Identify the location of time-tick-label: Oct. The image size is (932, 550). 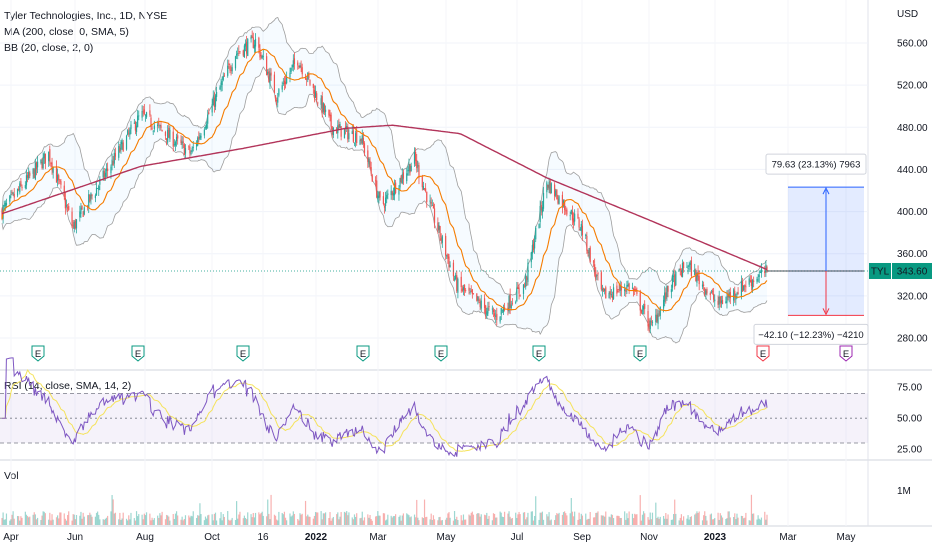
(212, 537).